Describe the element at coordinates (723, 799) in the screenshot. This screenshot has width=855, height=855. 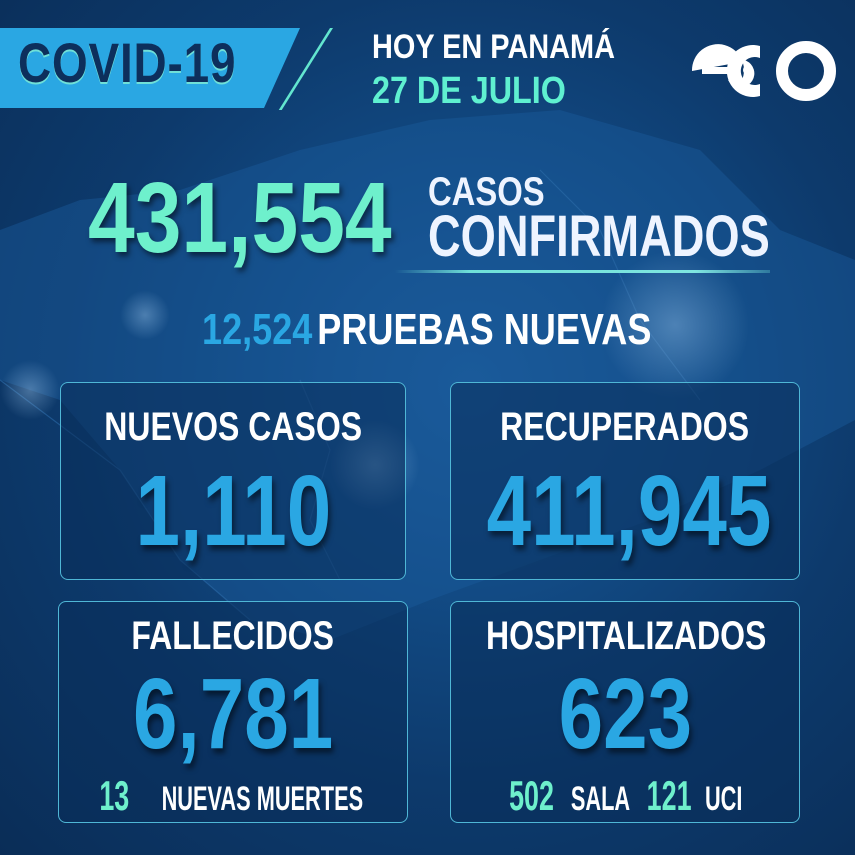
I see `icu-label: UCI` at that location.